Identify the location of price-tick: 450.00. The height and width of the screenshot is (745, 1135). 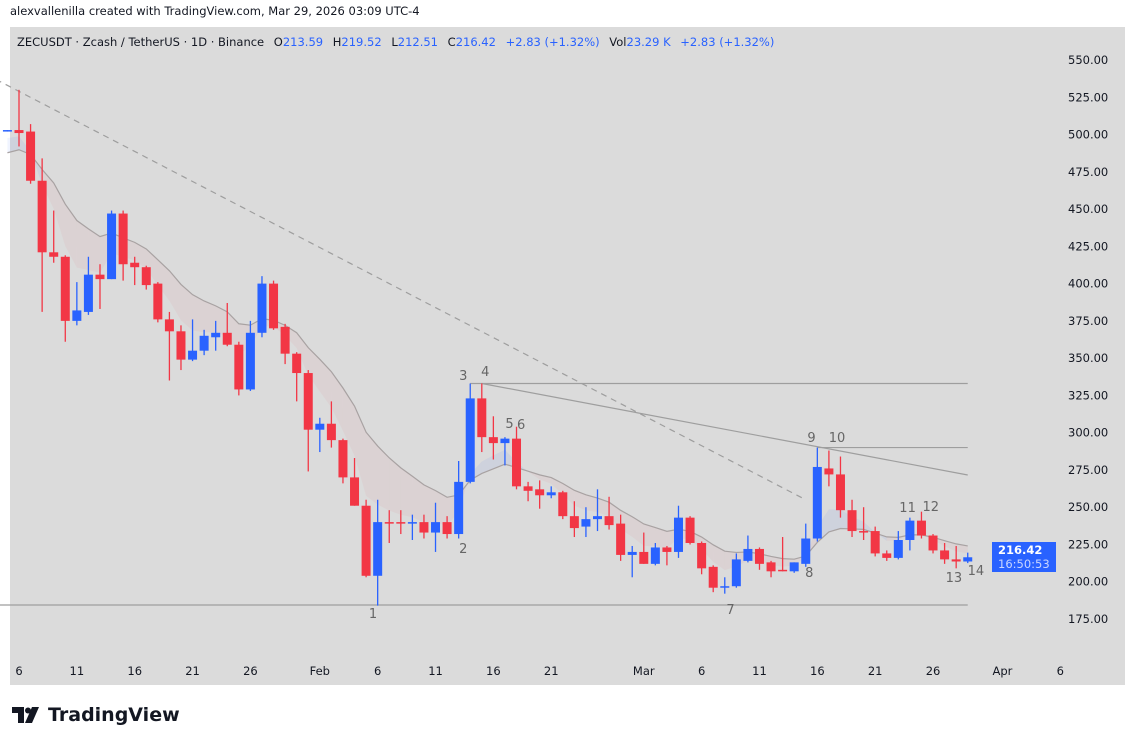
(1088, 209).